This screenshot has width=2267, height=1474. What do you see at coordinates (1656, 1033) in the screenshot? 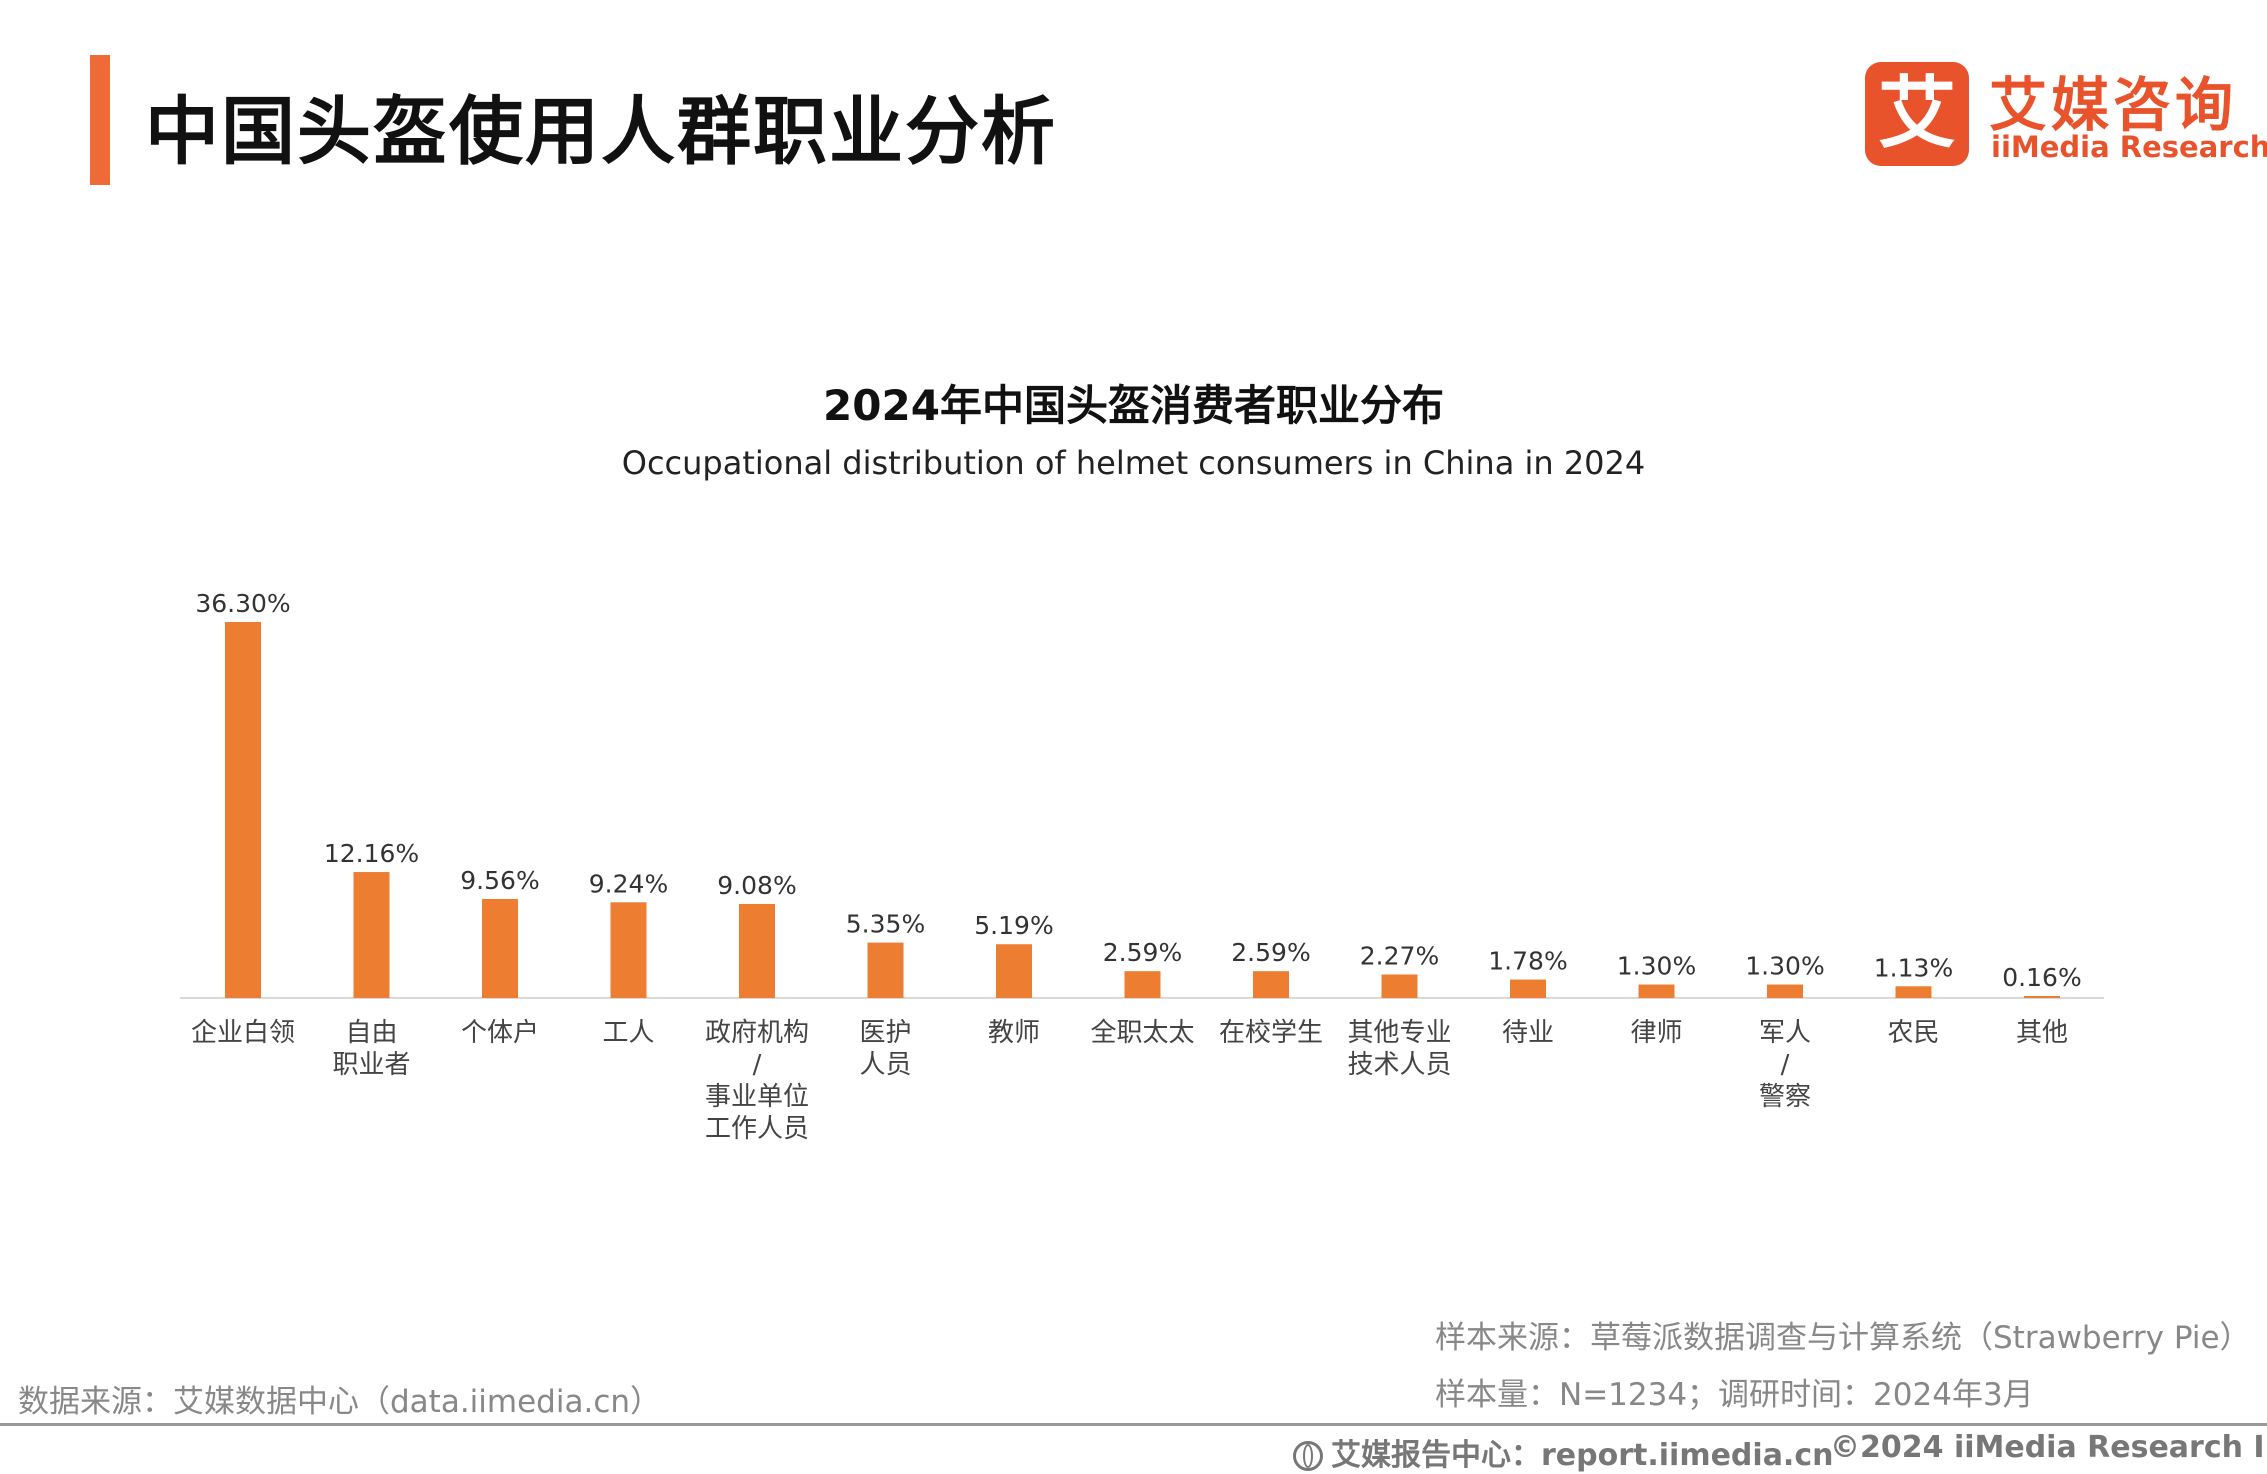
I see `category-label: 律师` at bounding box center [1656, 1033].